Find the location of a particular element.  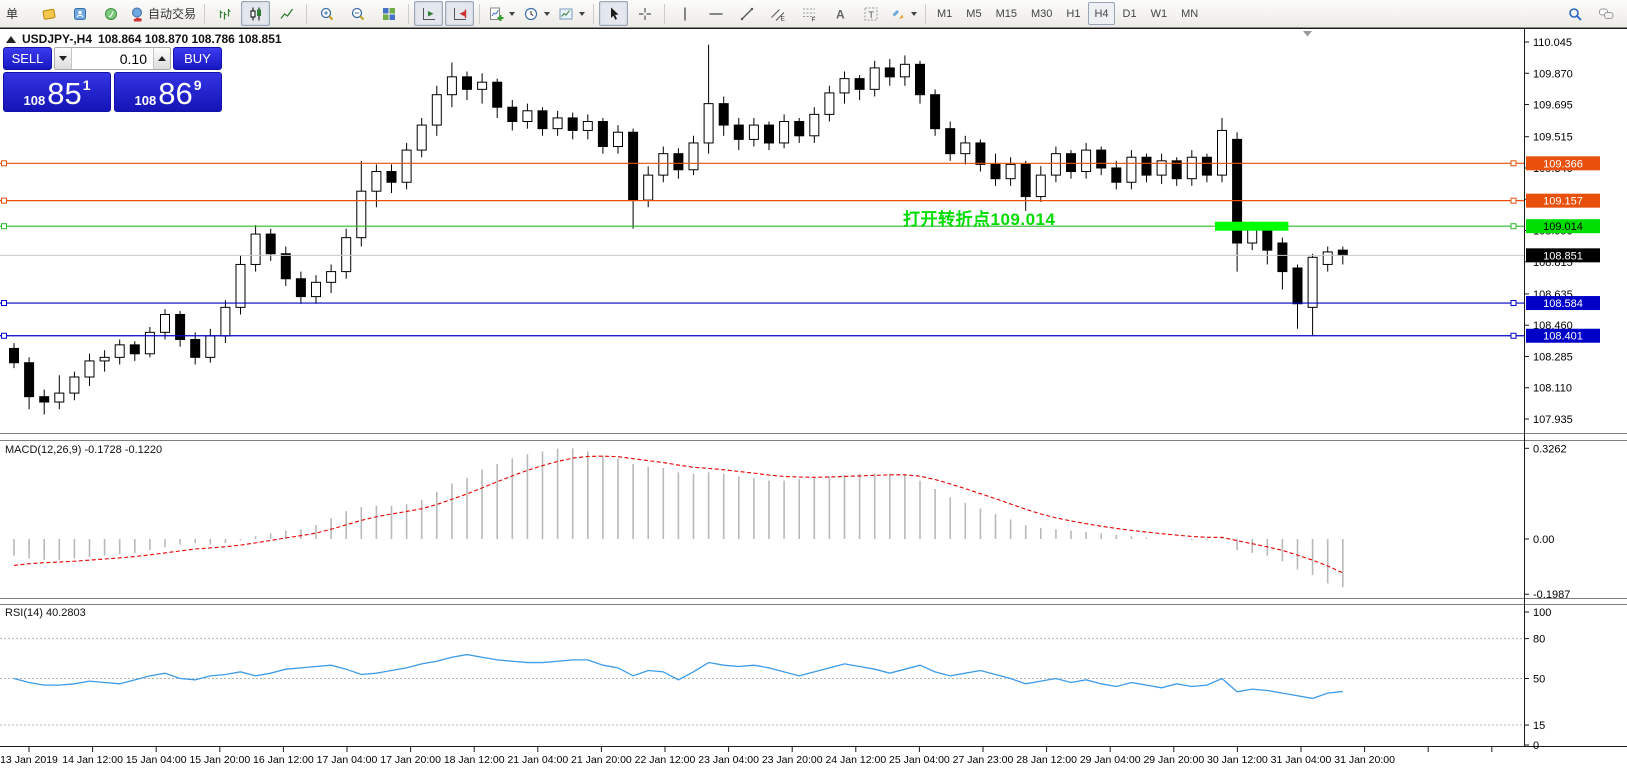

horizontal-line-button is located at coordinates (715, 13).